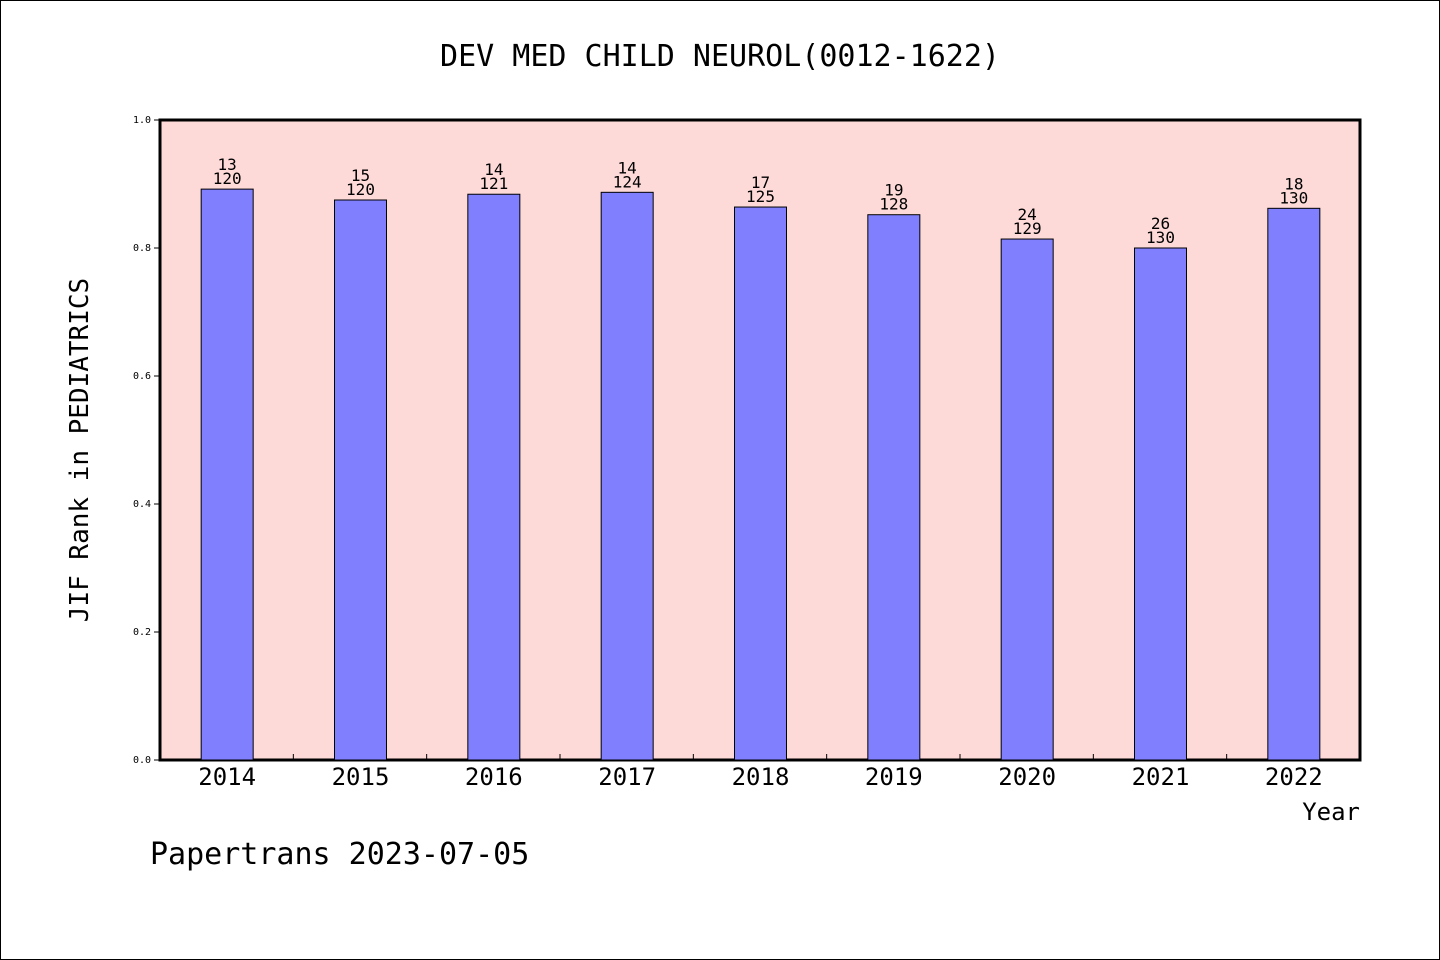  I want to click on y-axis-label: JIF Rank in PEDIATRICS, so click(80, 450).